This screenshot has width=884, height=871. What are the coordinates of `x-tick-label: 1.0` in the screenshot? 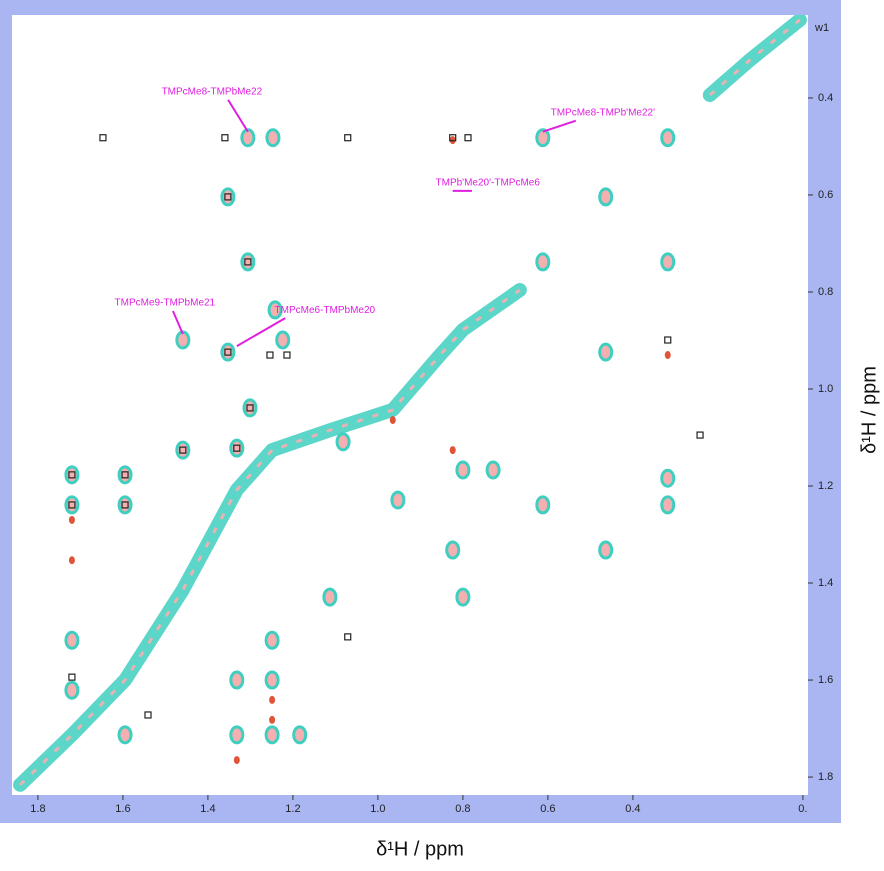 It's located at (377, 809).